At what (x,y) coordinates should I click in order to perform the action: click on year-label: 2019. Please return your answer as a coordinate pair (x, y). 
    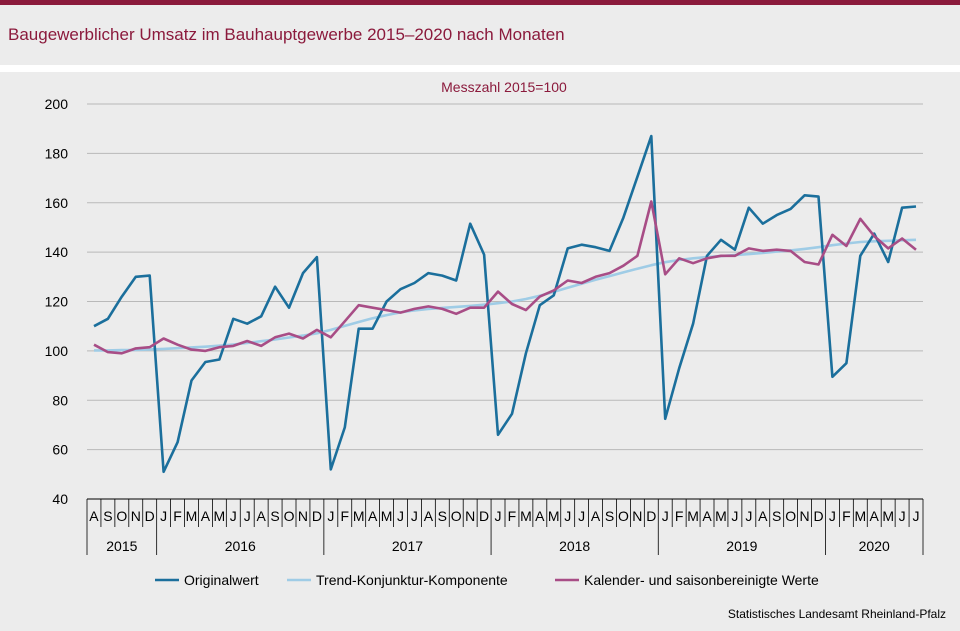
    Looking at the image, I should click on (741, 546).